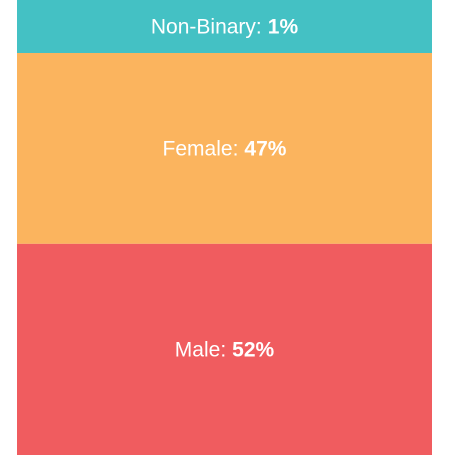 This screenshot has width=456, height=475. I want to click on segment, so click(224, 26).